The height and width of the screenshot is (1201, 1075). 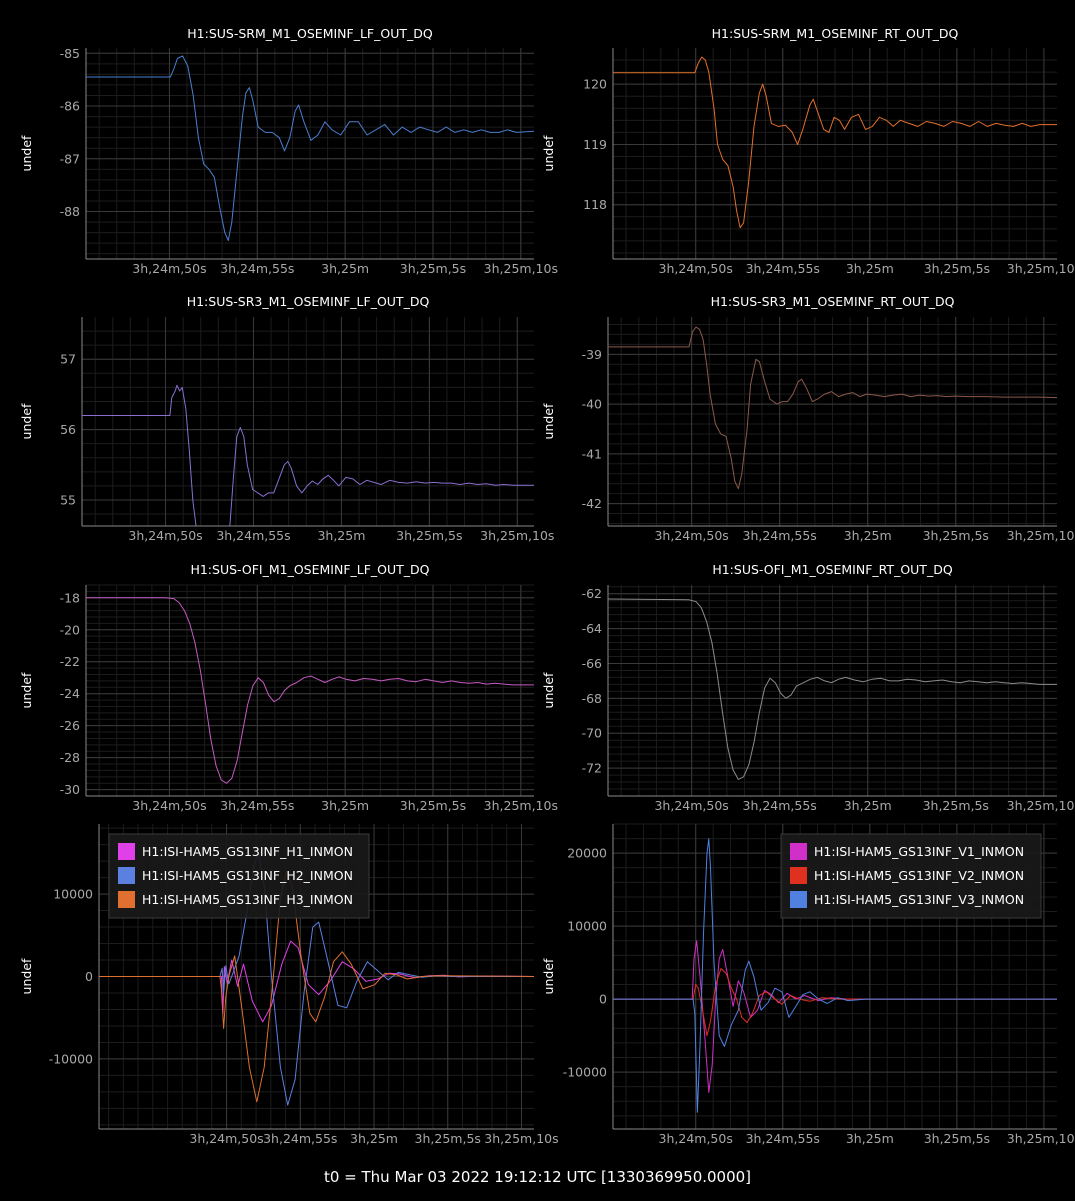 I want to click on y-tick-label: -88, so click(x=70, y=211).